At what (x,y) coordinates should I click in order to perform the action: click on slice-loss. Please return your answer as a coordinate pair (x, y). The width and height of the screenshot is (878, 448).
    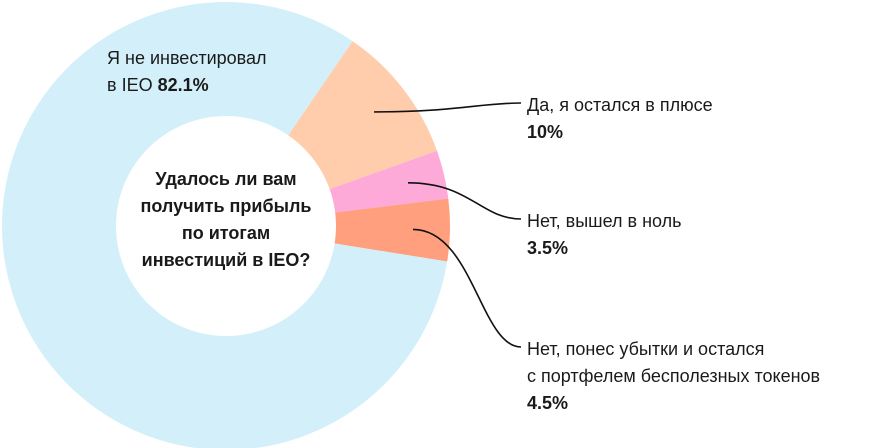
    Looking at the image, I should click on (338, 230).